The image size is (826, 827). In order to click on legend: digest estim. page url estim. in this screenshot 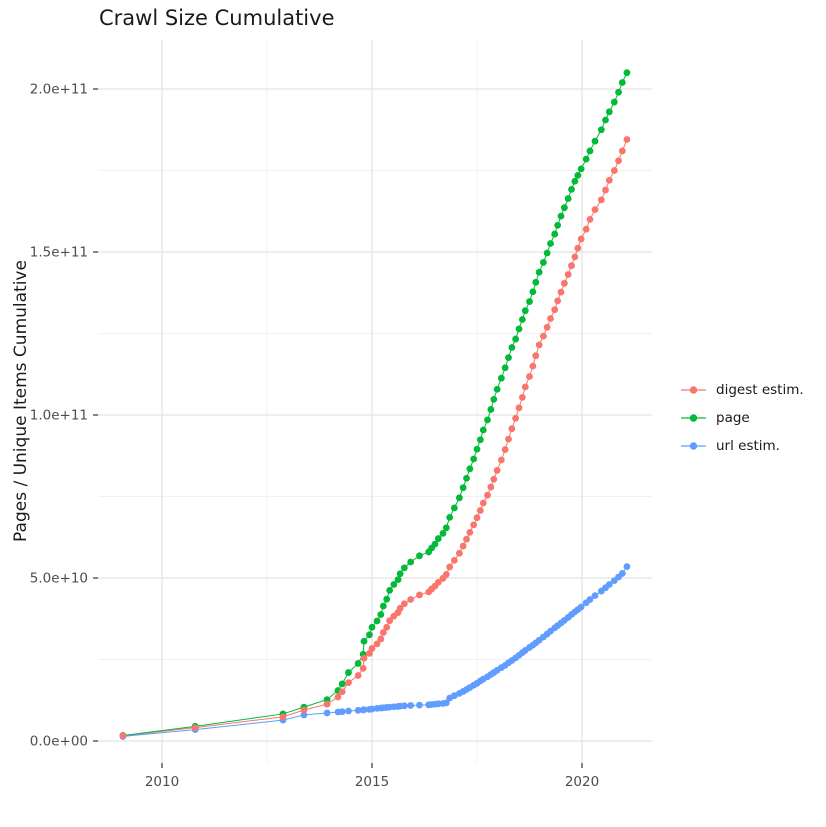, I will do `click(742, 423)`.